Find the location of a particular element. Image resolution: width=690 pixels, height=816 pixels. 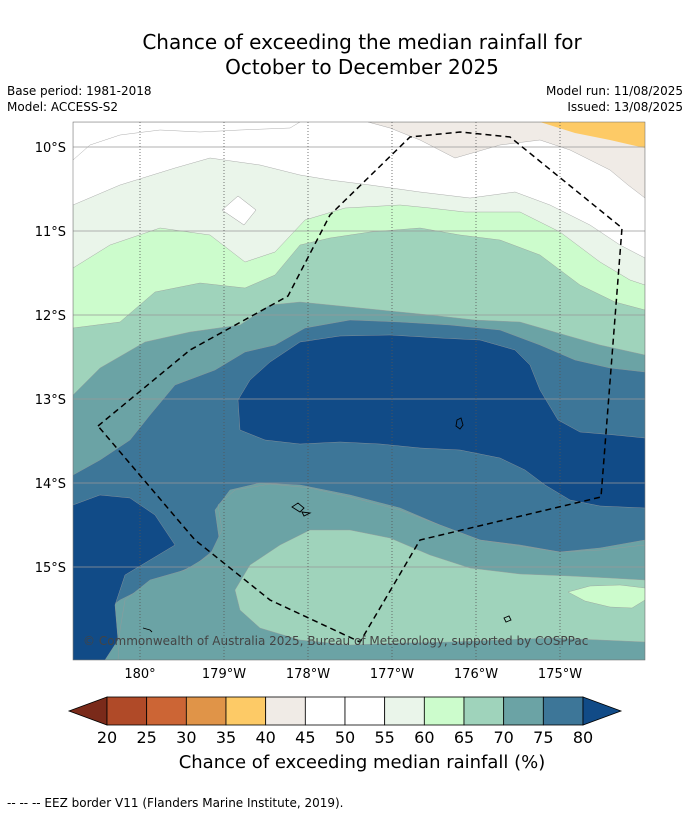

colorbar-tick-label: 35 is located at coordinates (226, 737).